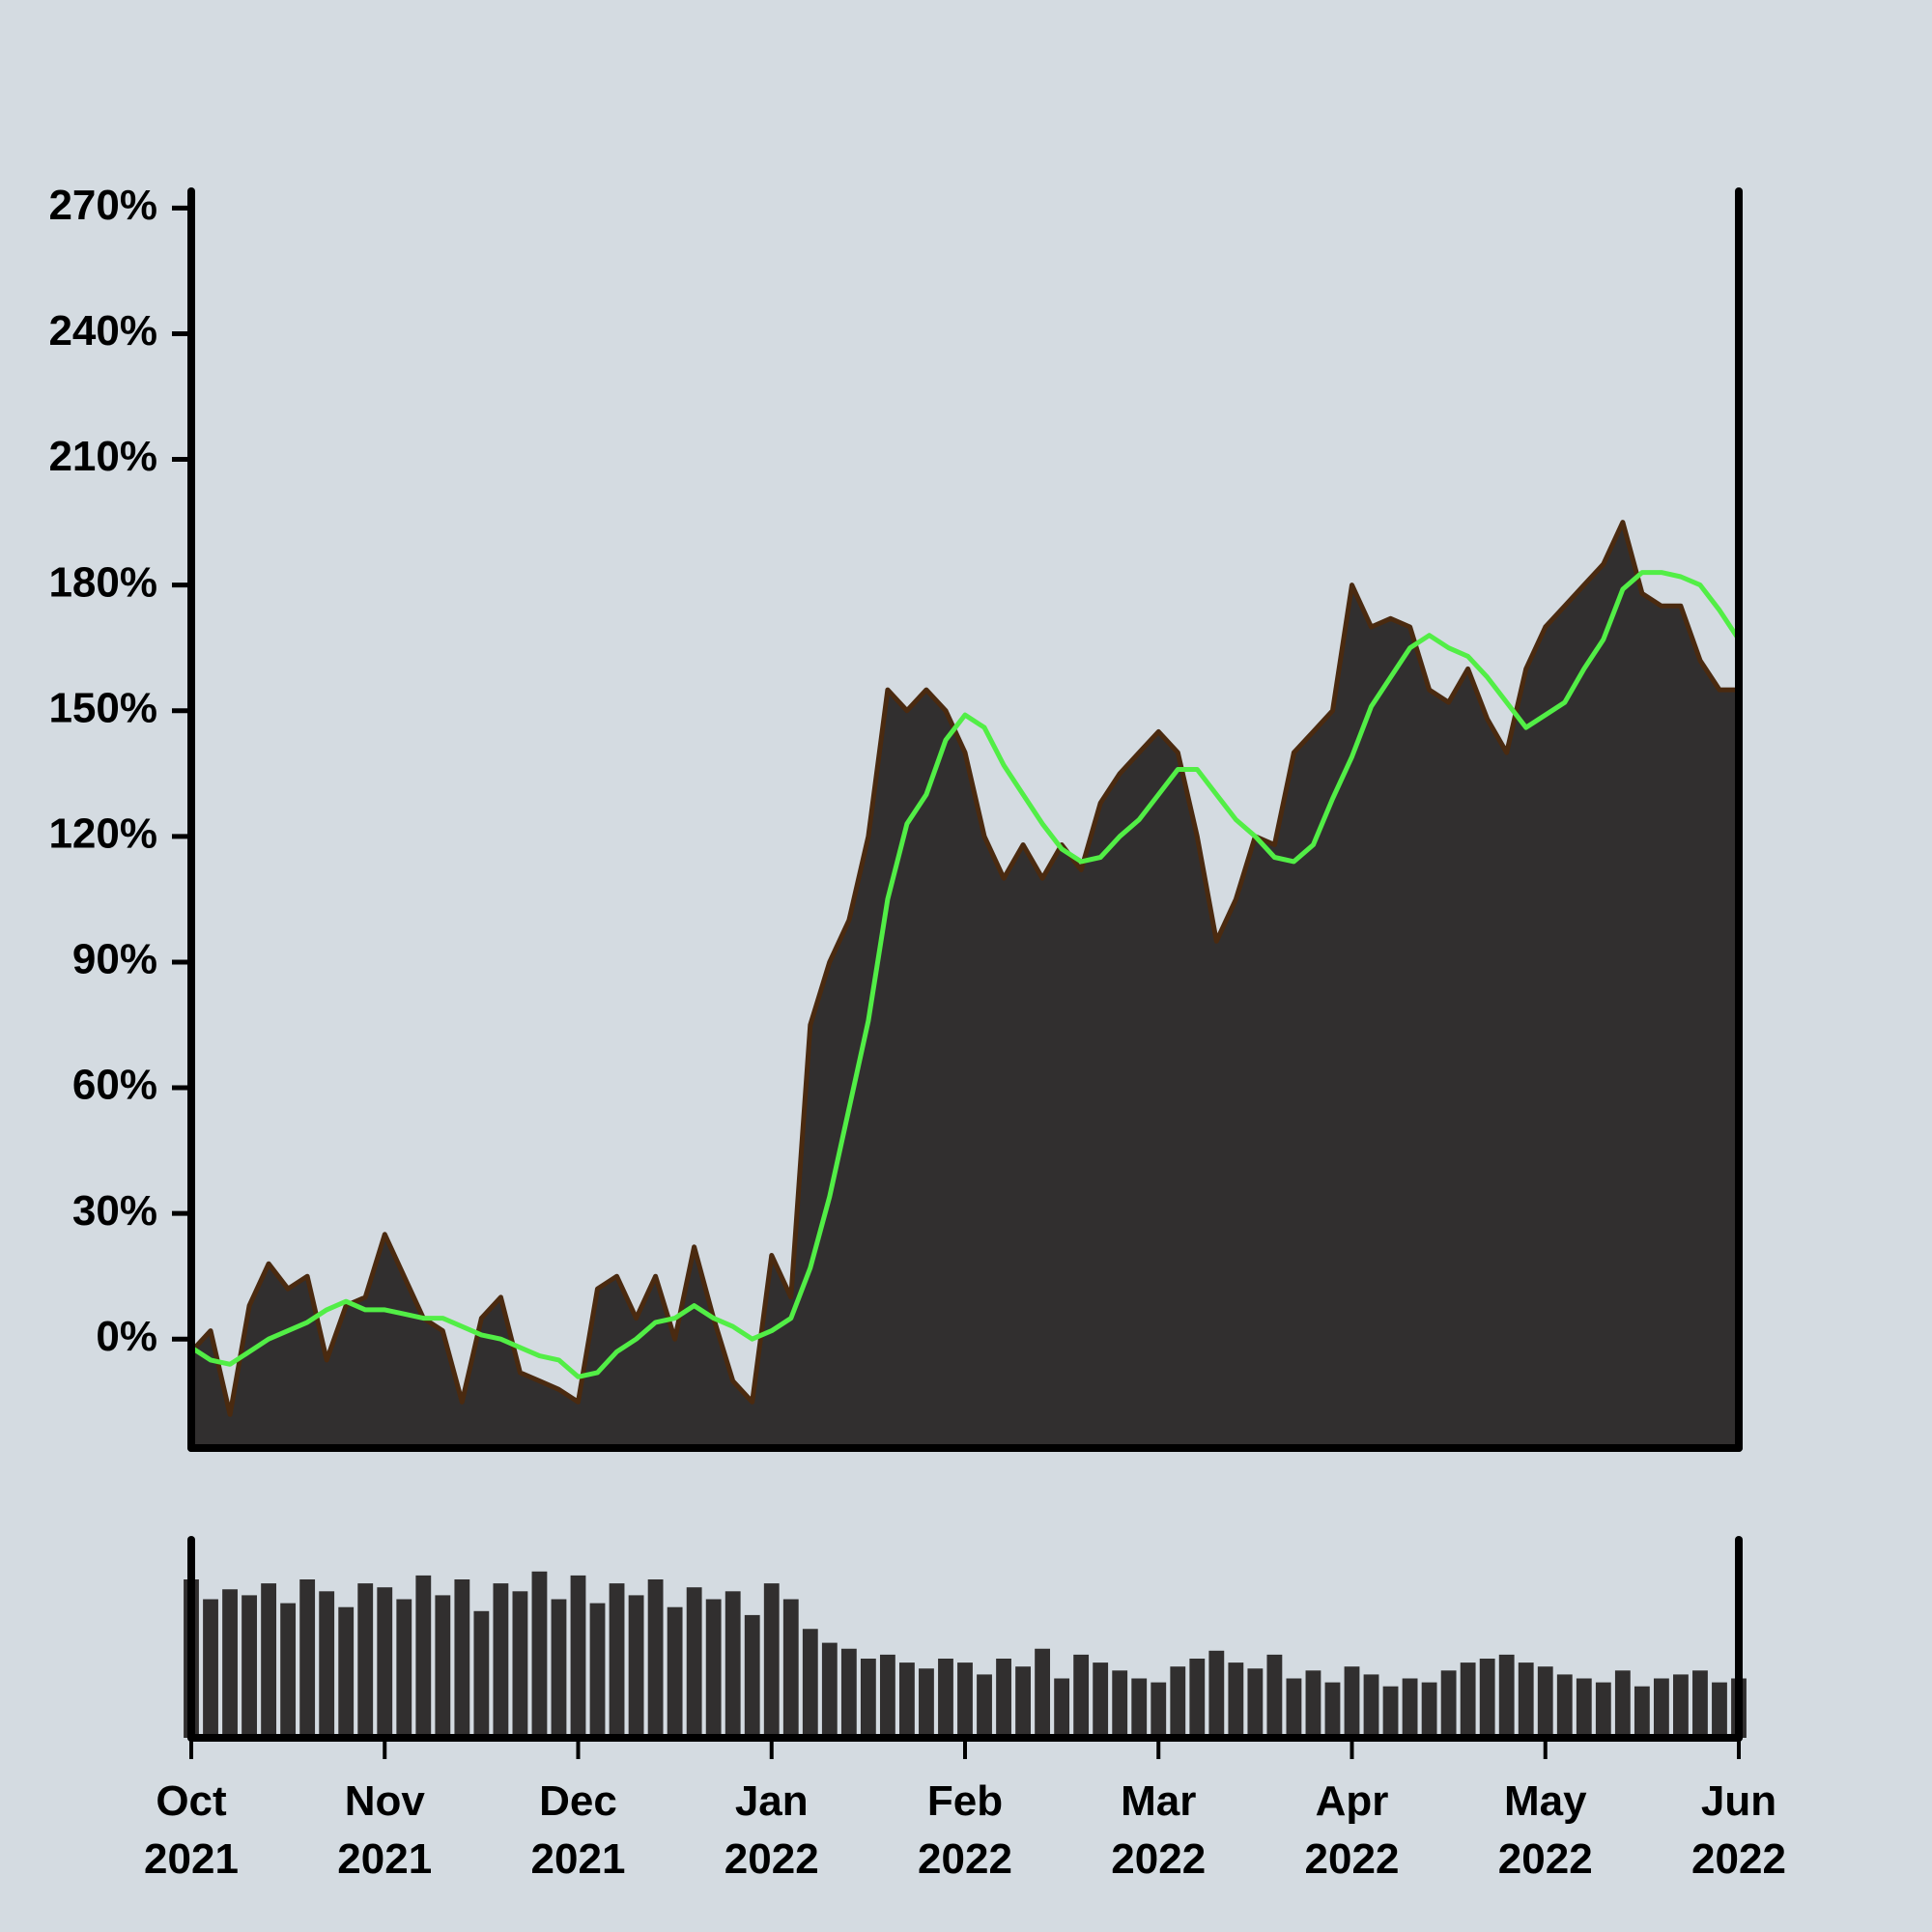 The width and height of the screenshot is (1932, 1932). What do you see at coordinates (1159, 1830) in the screenshot?
I see `x-tick-label: Mar 2022` at bounding box center [1159, 1830].